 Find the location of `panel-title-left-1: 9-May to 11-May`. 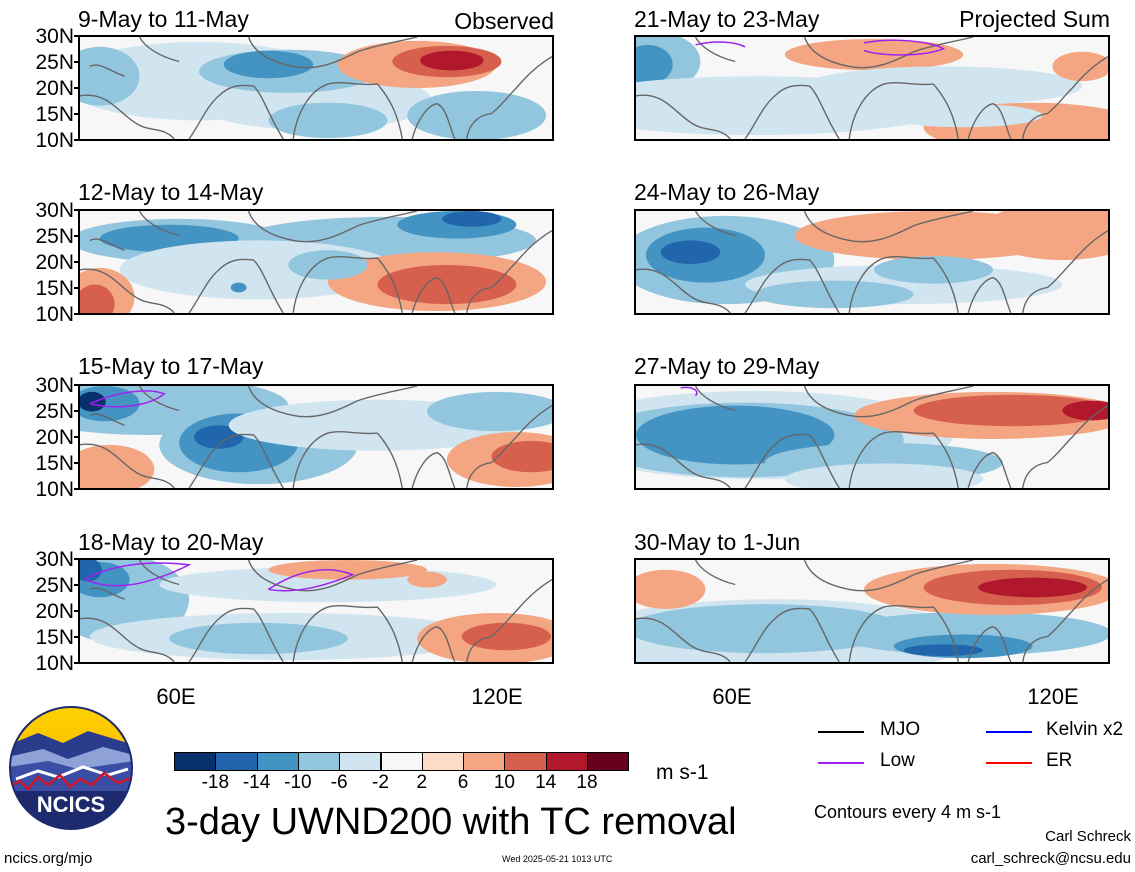

panel-title-left-1: 9-May to 11-May is located at coordinates (163, 19).